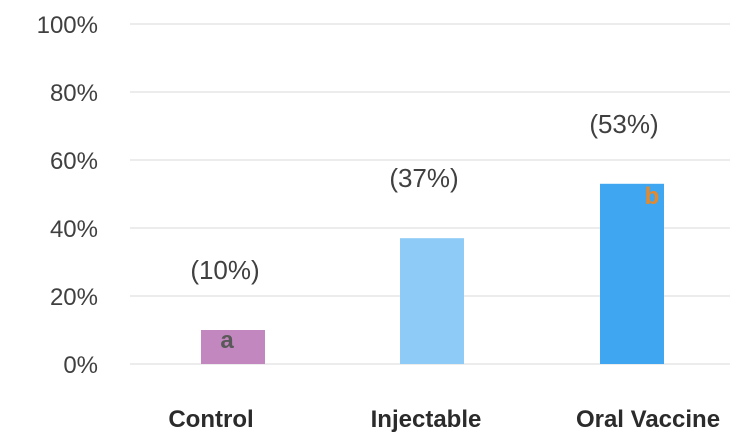  I want to click on bar-injectable, so click(432, 301).